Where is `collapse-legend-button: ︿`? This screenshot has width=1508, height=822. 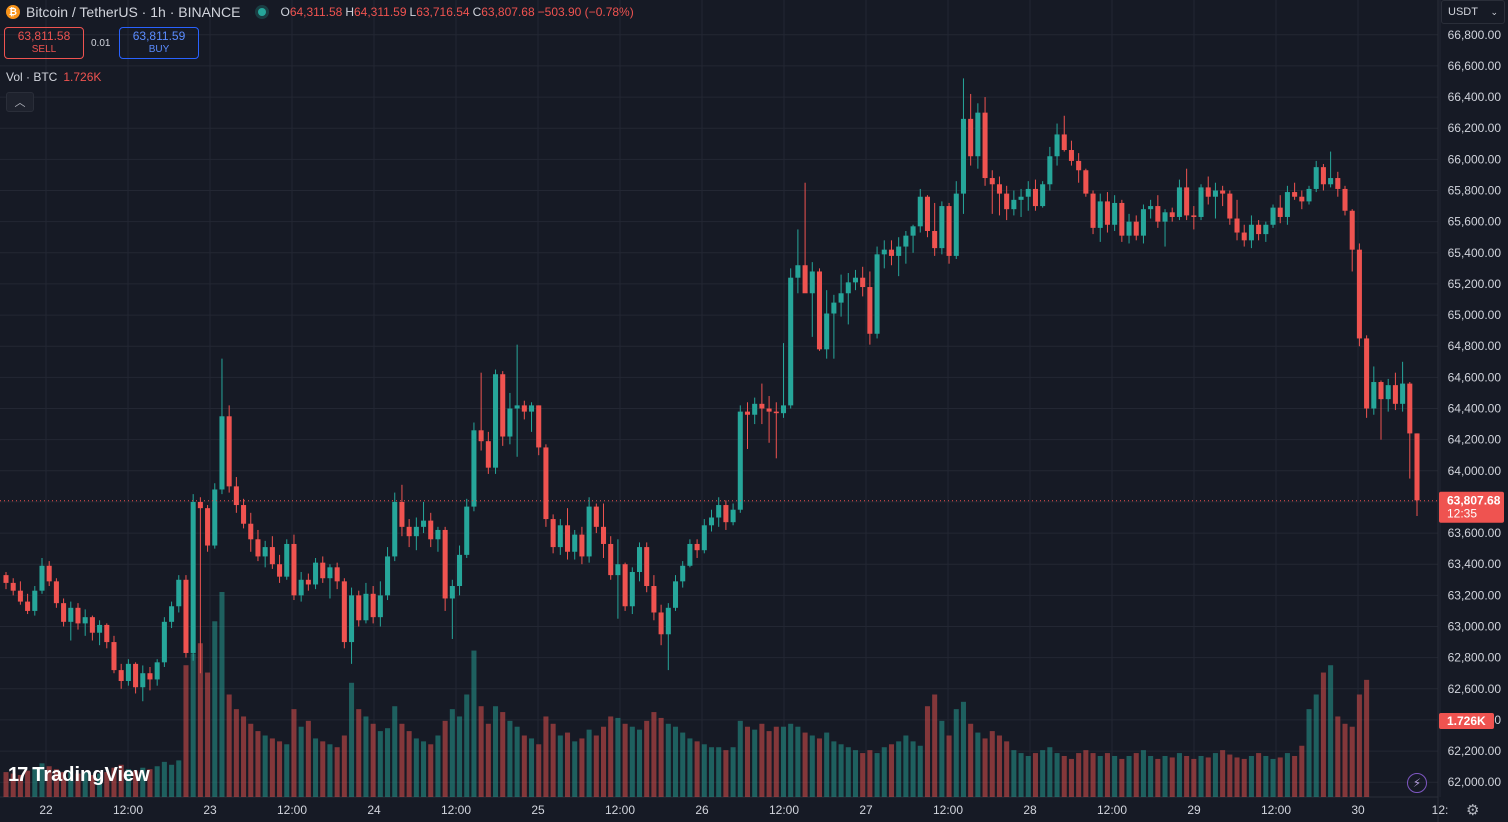
collapse-legend-button: ︿ is located at coordinates (20, 102).